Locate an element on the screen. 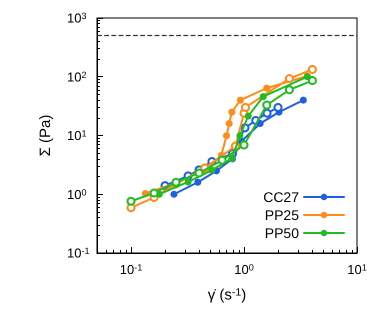  legend-label: PP25 is located at coordinates (282, 215).